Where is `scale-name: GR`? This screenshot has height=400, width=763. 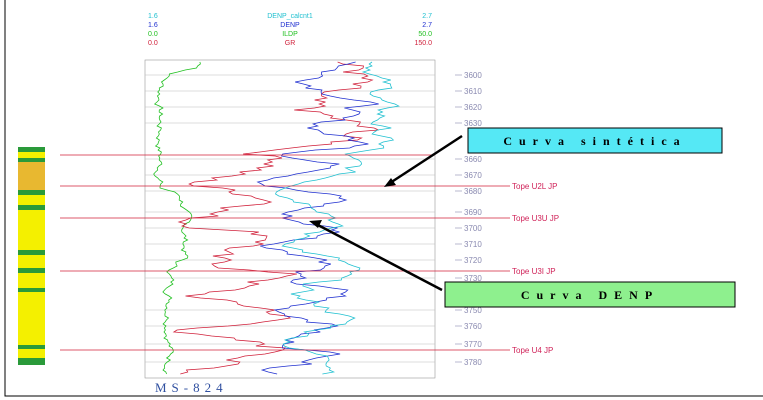 scale-name: GR is located at coordinates (290, 43).